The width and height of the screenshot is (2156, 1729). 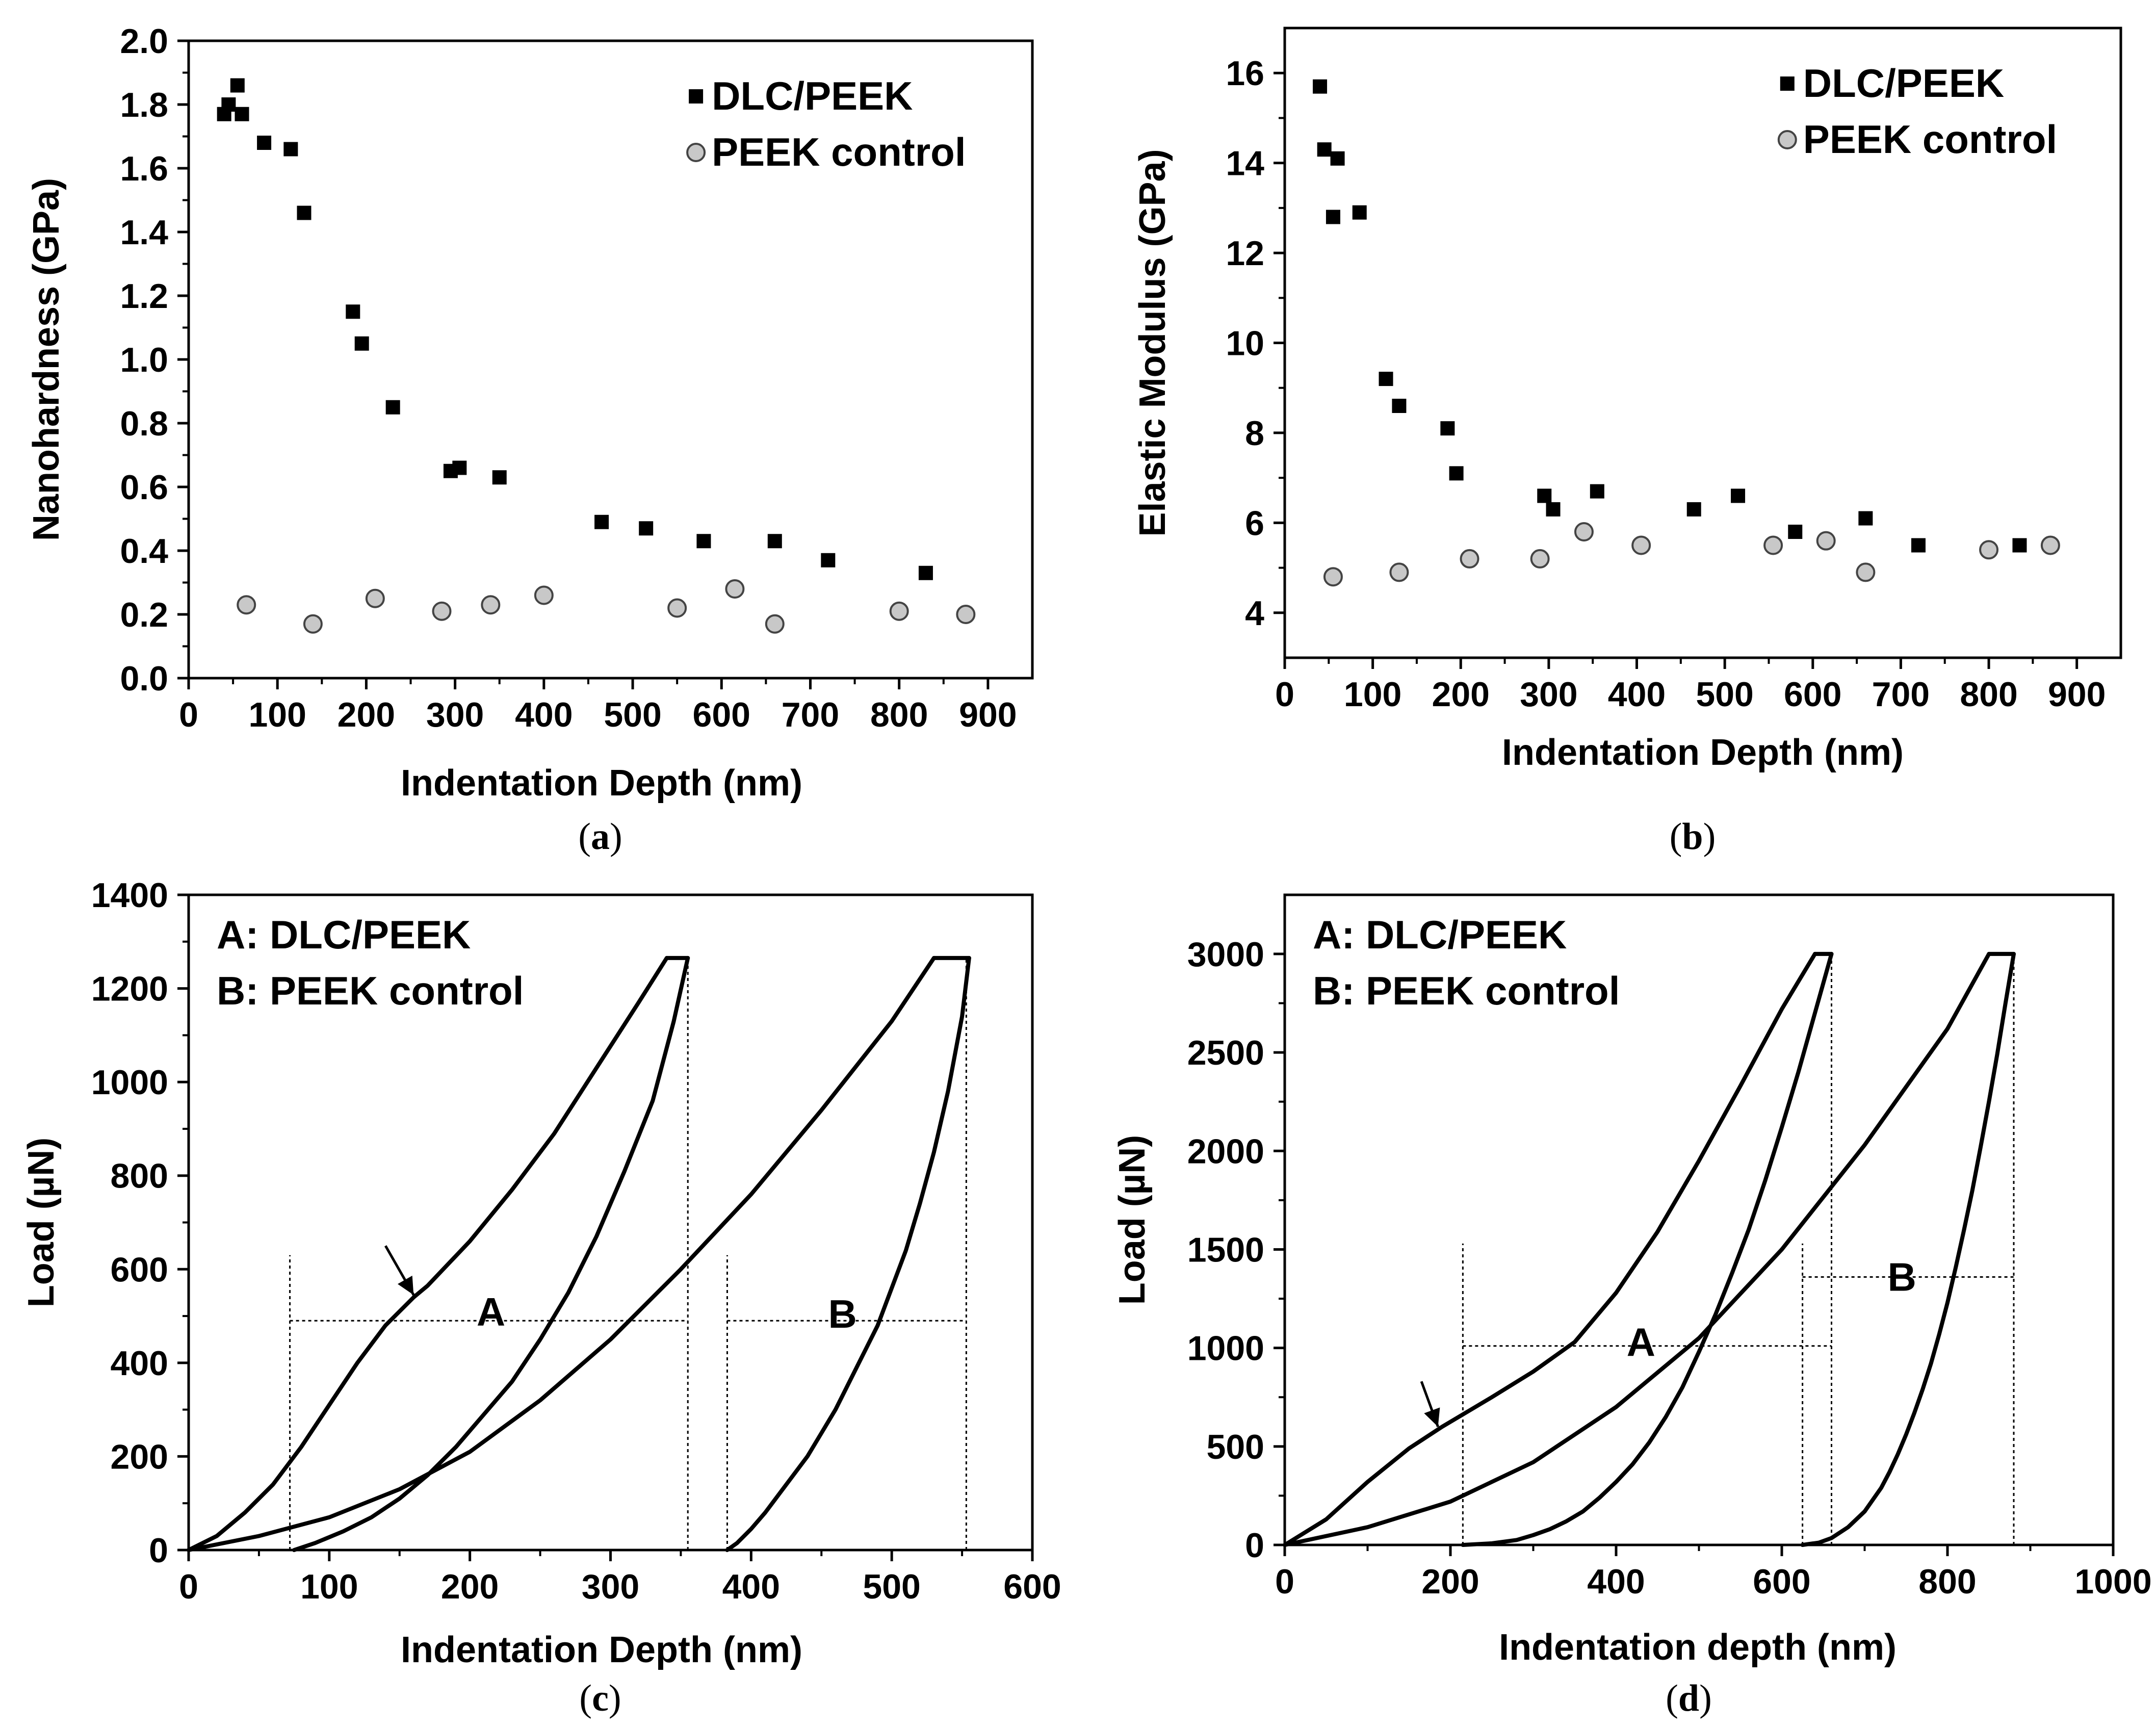 What do you see at coordinates (46, 359) in the screenshot?
I see `y-axis-label-a: Nanohardness (GPa)` at bounding box center [46, 359].